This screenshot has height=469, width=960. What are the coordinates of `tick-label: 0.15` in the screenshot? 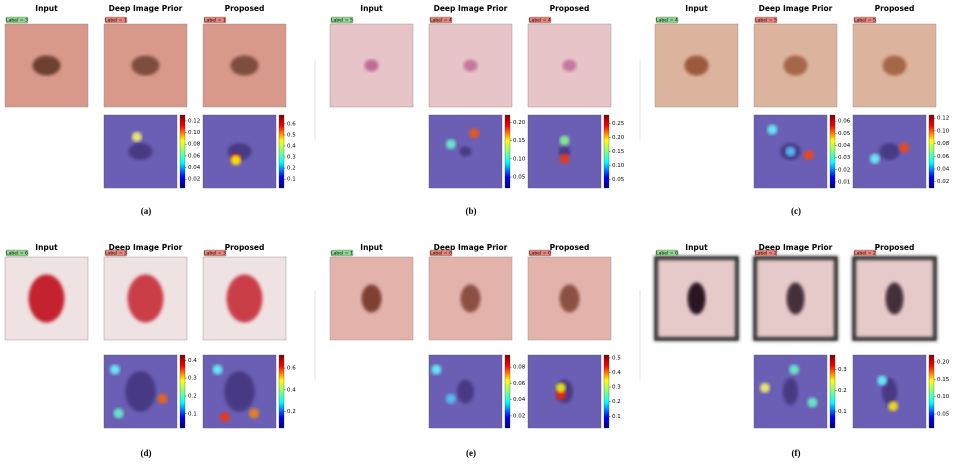 It's located at (943, 380).